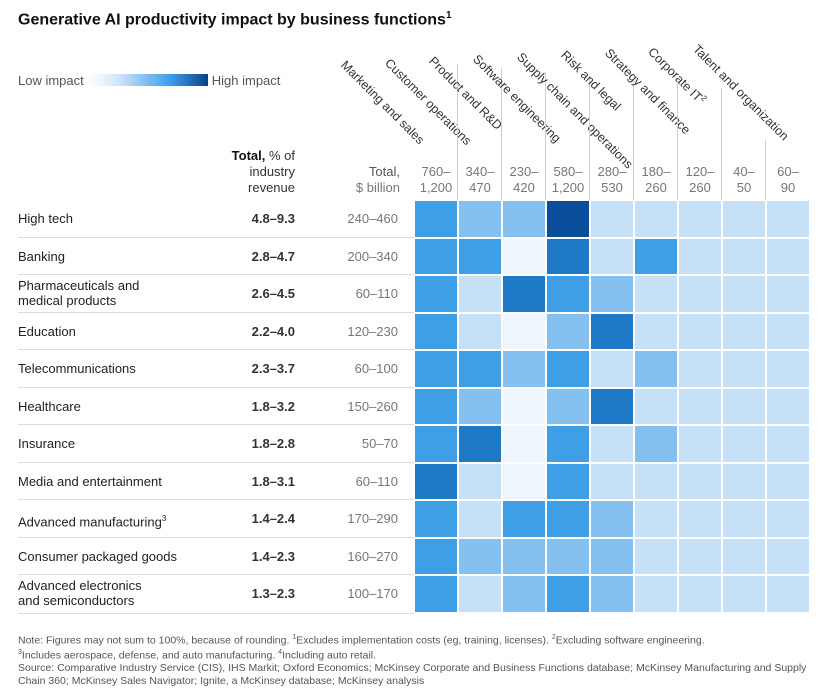  Describe the element at coordinates (480, 187) in the screenshot. I see `column-range-part: 470` at that location.